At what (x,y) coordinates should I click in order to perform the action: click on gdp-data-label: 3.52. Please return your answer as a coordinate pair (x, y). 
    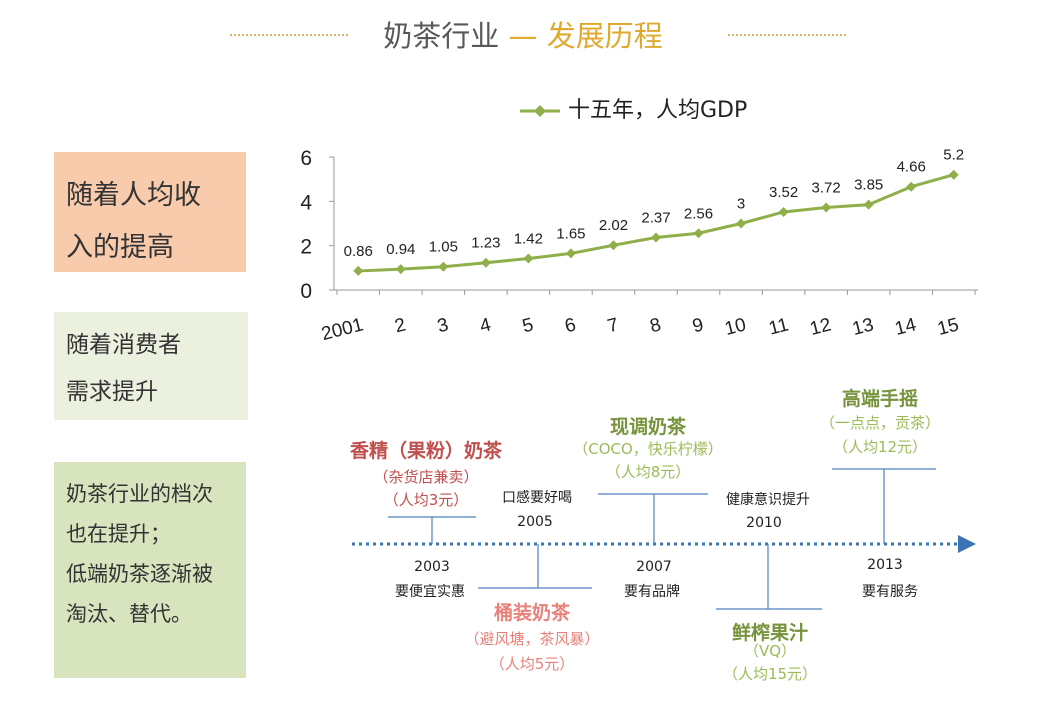
    Looking at the image, I should click on (783, 192).